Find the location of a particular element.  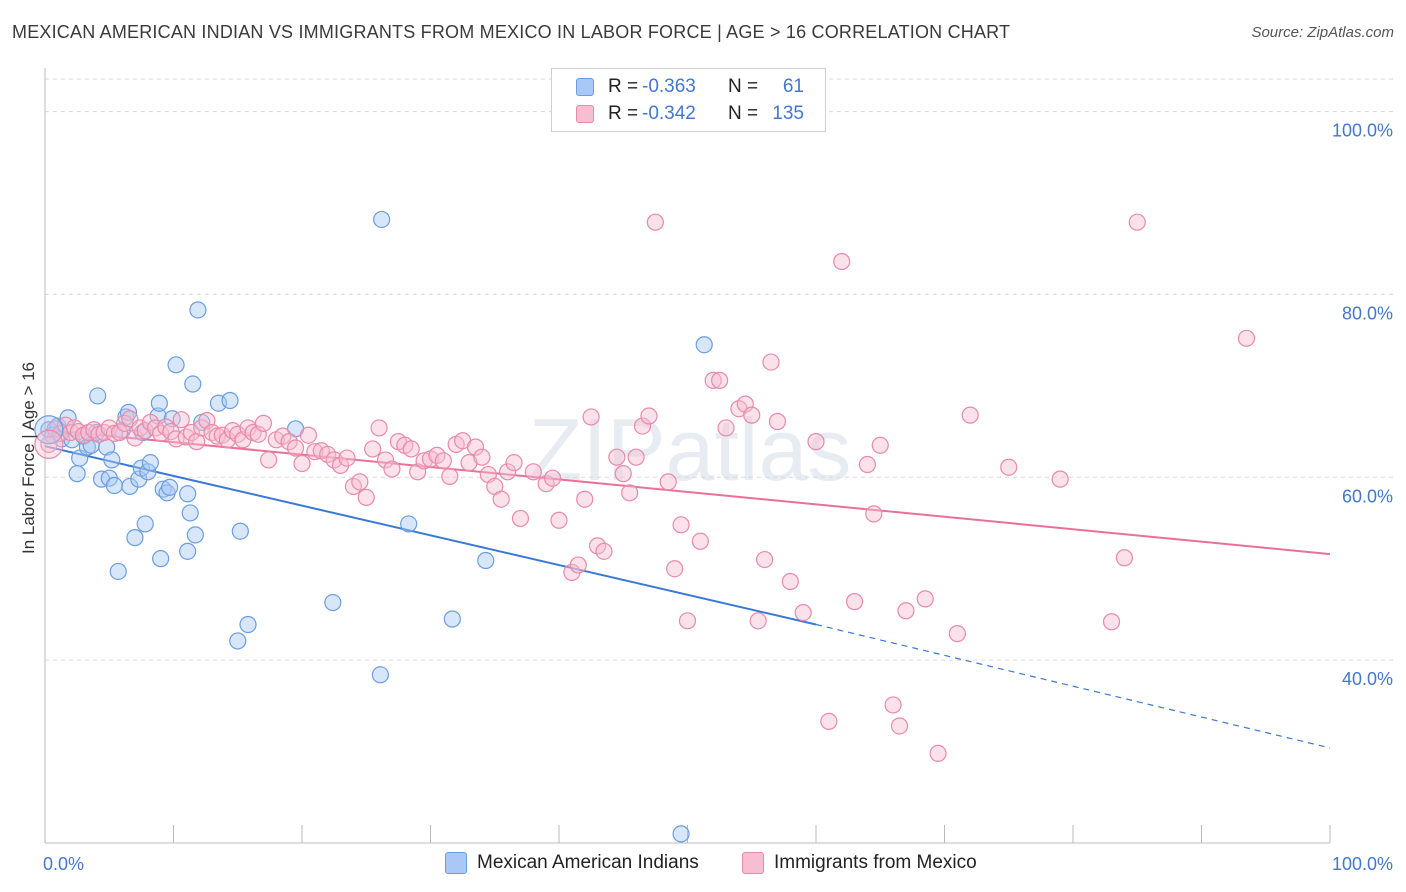

watermark: ZIPatlas is located at coordinates (690, 449).